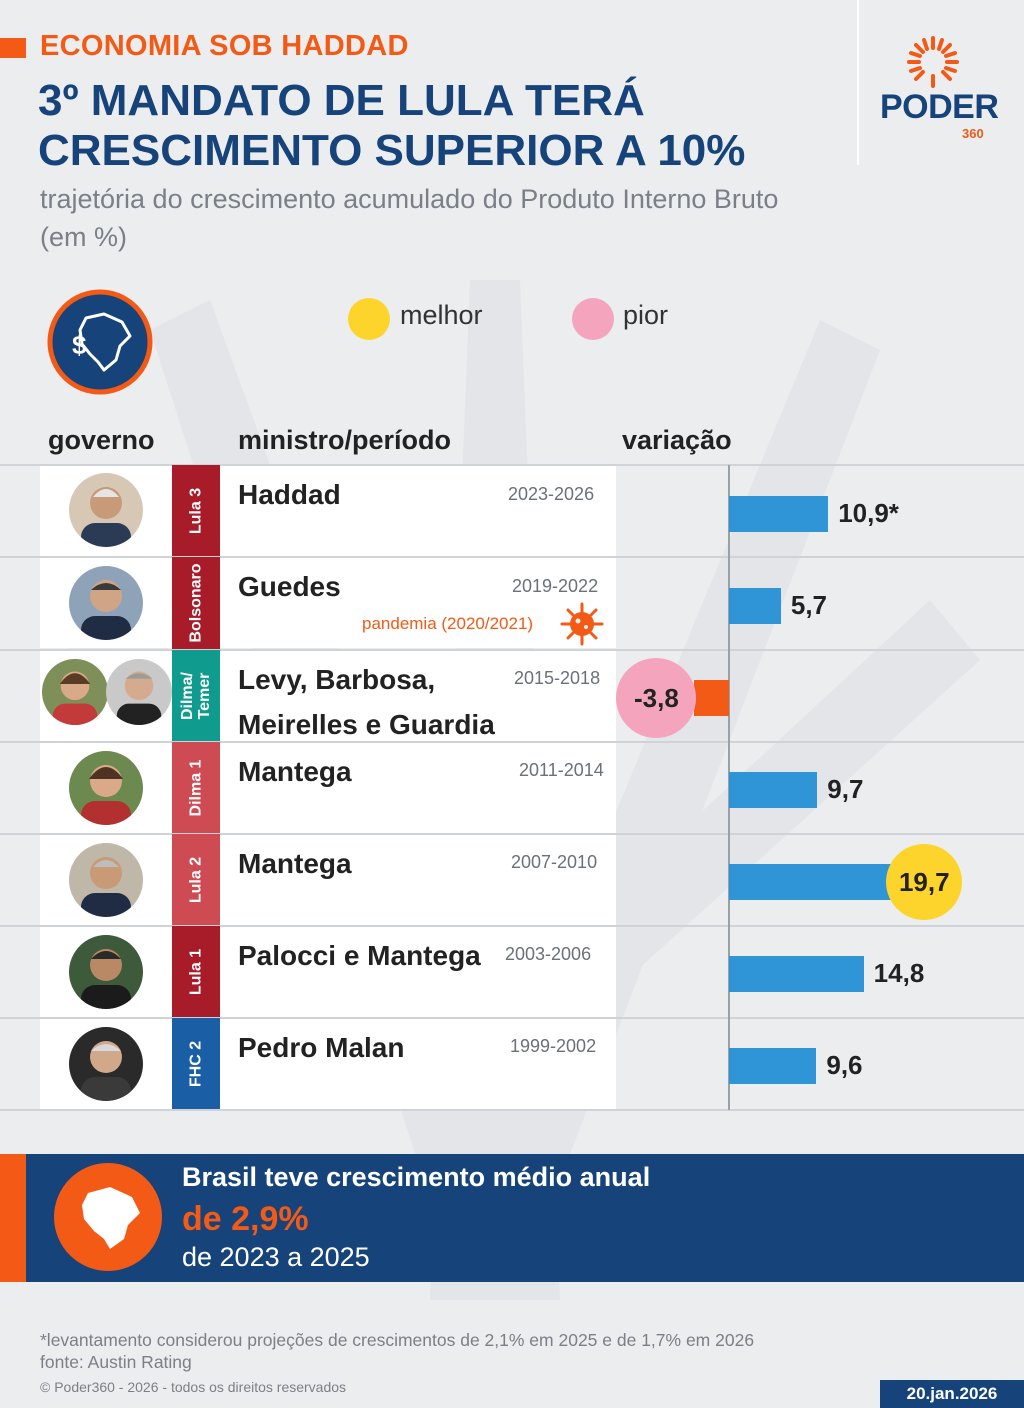 The width and height of the screenshot is (1024, 1408). I want to click on kicker-mark, so click(13, 48).